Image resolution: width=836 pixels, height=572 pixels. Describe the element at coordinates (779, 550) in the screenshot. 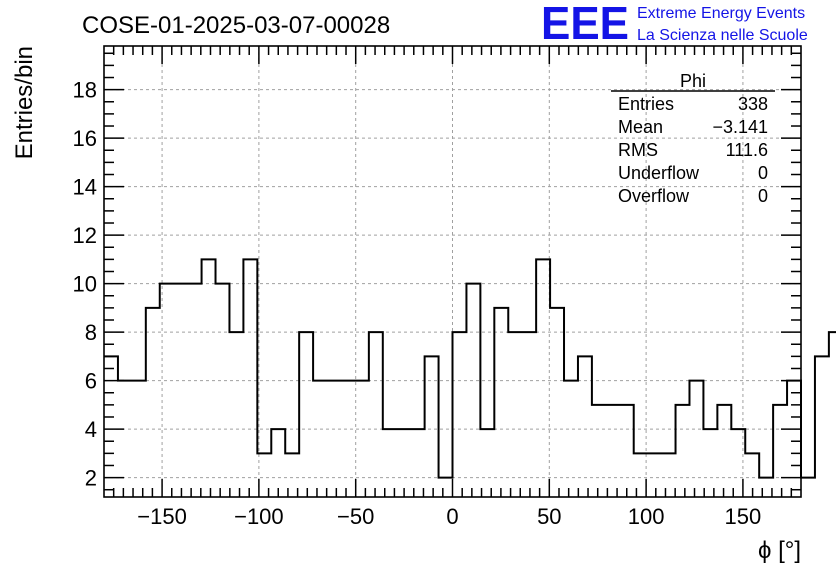

I see `x-axis-label: ϕ [°]` at that location.